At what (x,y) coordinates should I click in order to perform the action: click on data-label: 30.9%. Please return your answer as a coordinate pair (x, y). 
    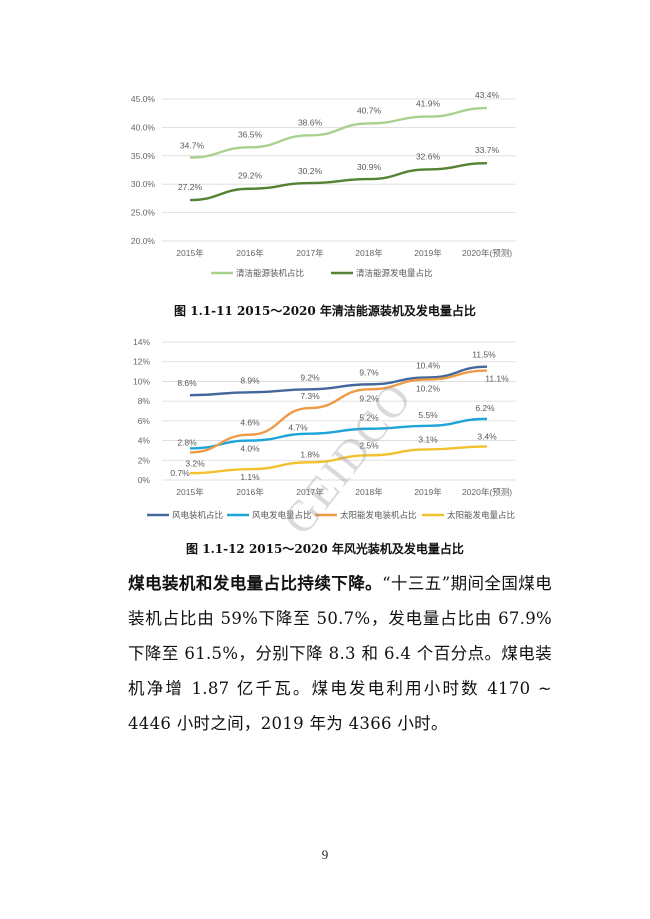
    Looking at the image, I should click on (369, 167).